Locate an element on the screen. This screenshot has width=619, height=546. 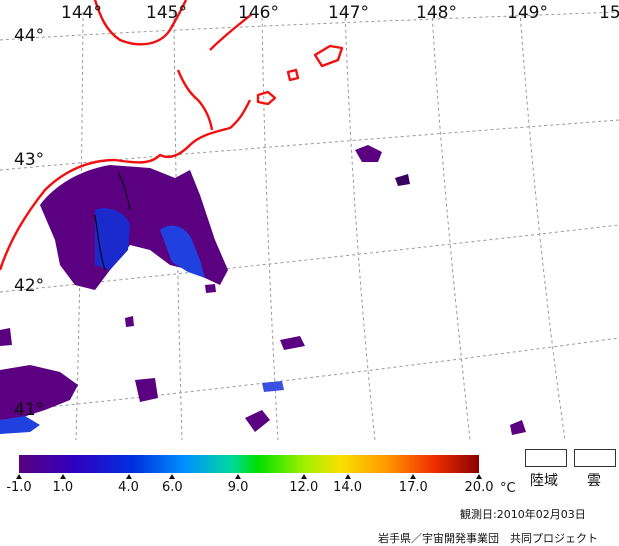
colorbar-tick-label: -1.0 is located at coordinates (19, 487).